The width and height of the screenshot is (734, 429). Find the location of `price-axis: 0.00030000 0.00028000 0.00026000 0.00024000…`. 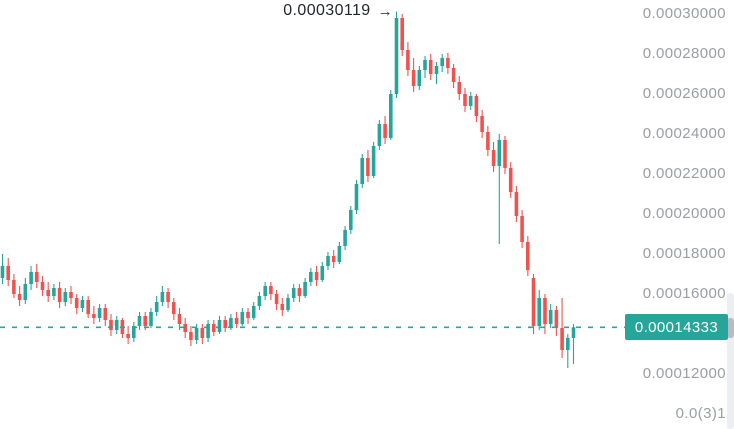

price-axis: 0.00030000 0.00028000 0.00026000 0.00024000… is located at coordinates (679, 214).